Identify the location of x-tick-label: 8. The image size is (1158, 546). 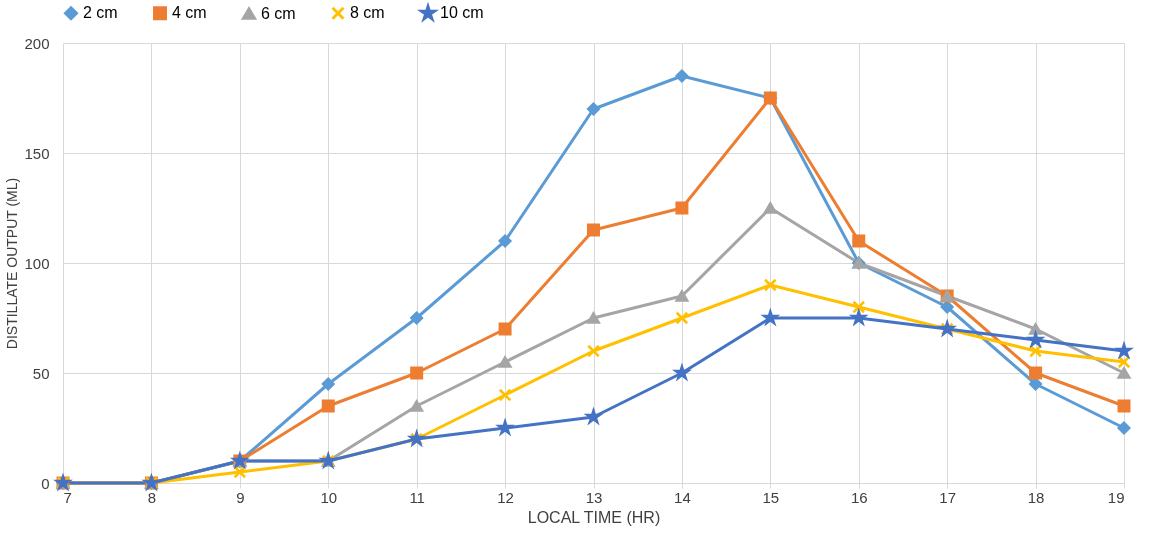
(152, 497).